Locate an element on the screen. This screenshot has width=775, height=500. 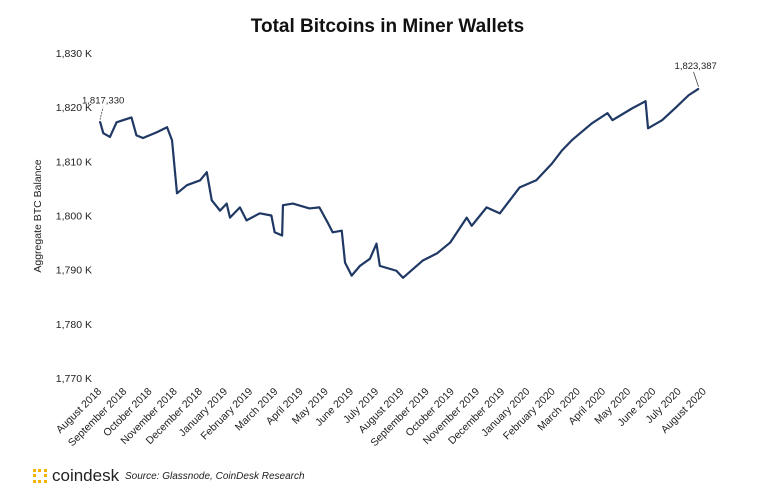
source-note: Source: Glassnode, CoinDesk Research is located at coordinates (215, 476).